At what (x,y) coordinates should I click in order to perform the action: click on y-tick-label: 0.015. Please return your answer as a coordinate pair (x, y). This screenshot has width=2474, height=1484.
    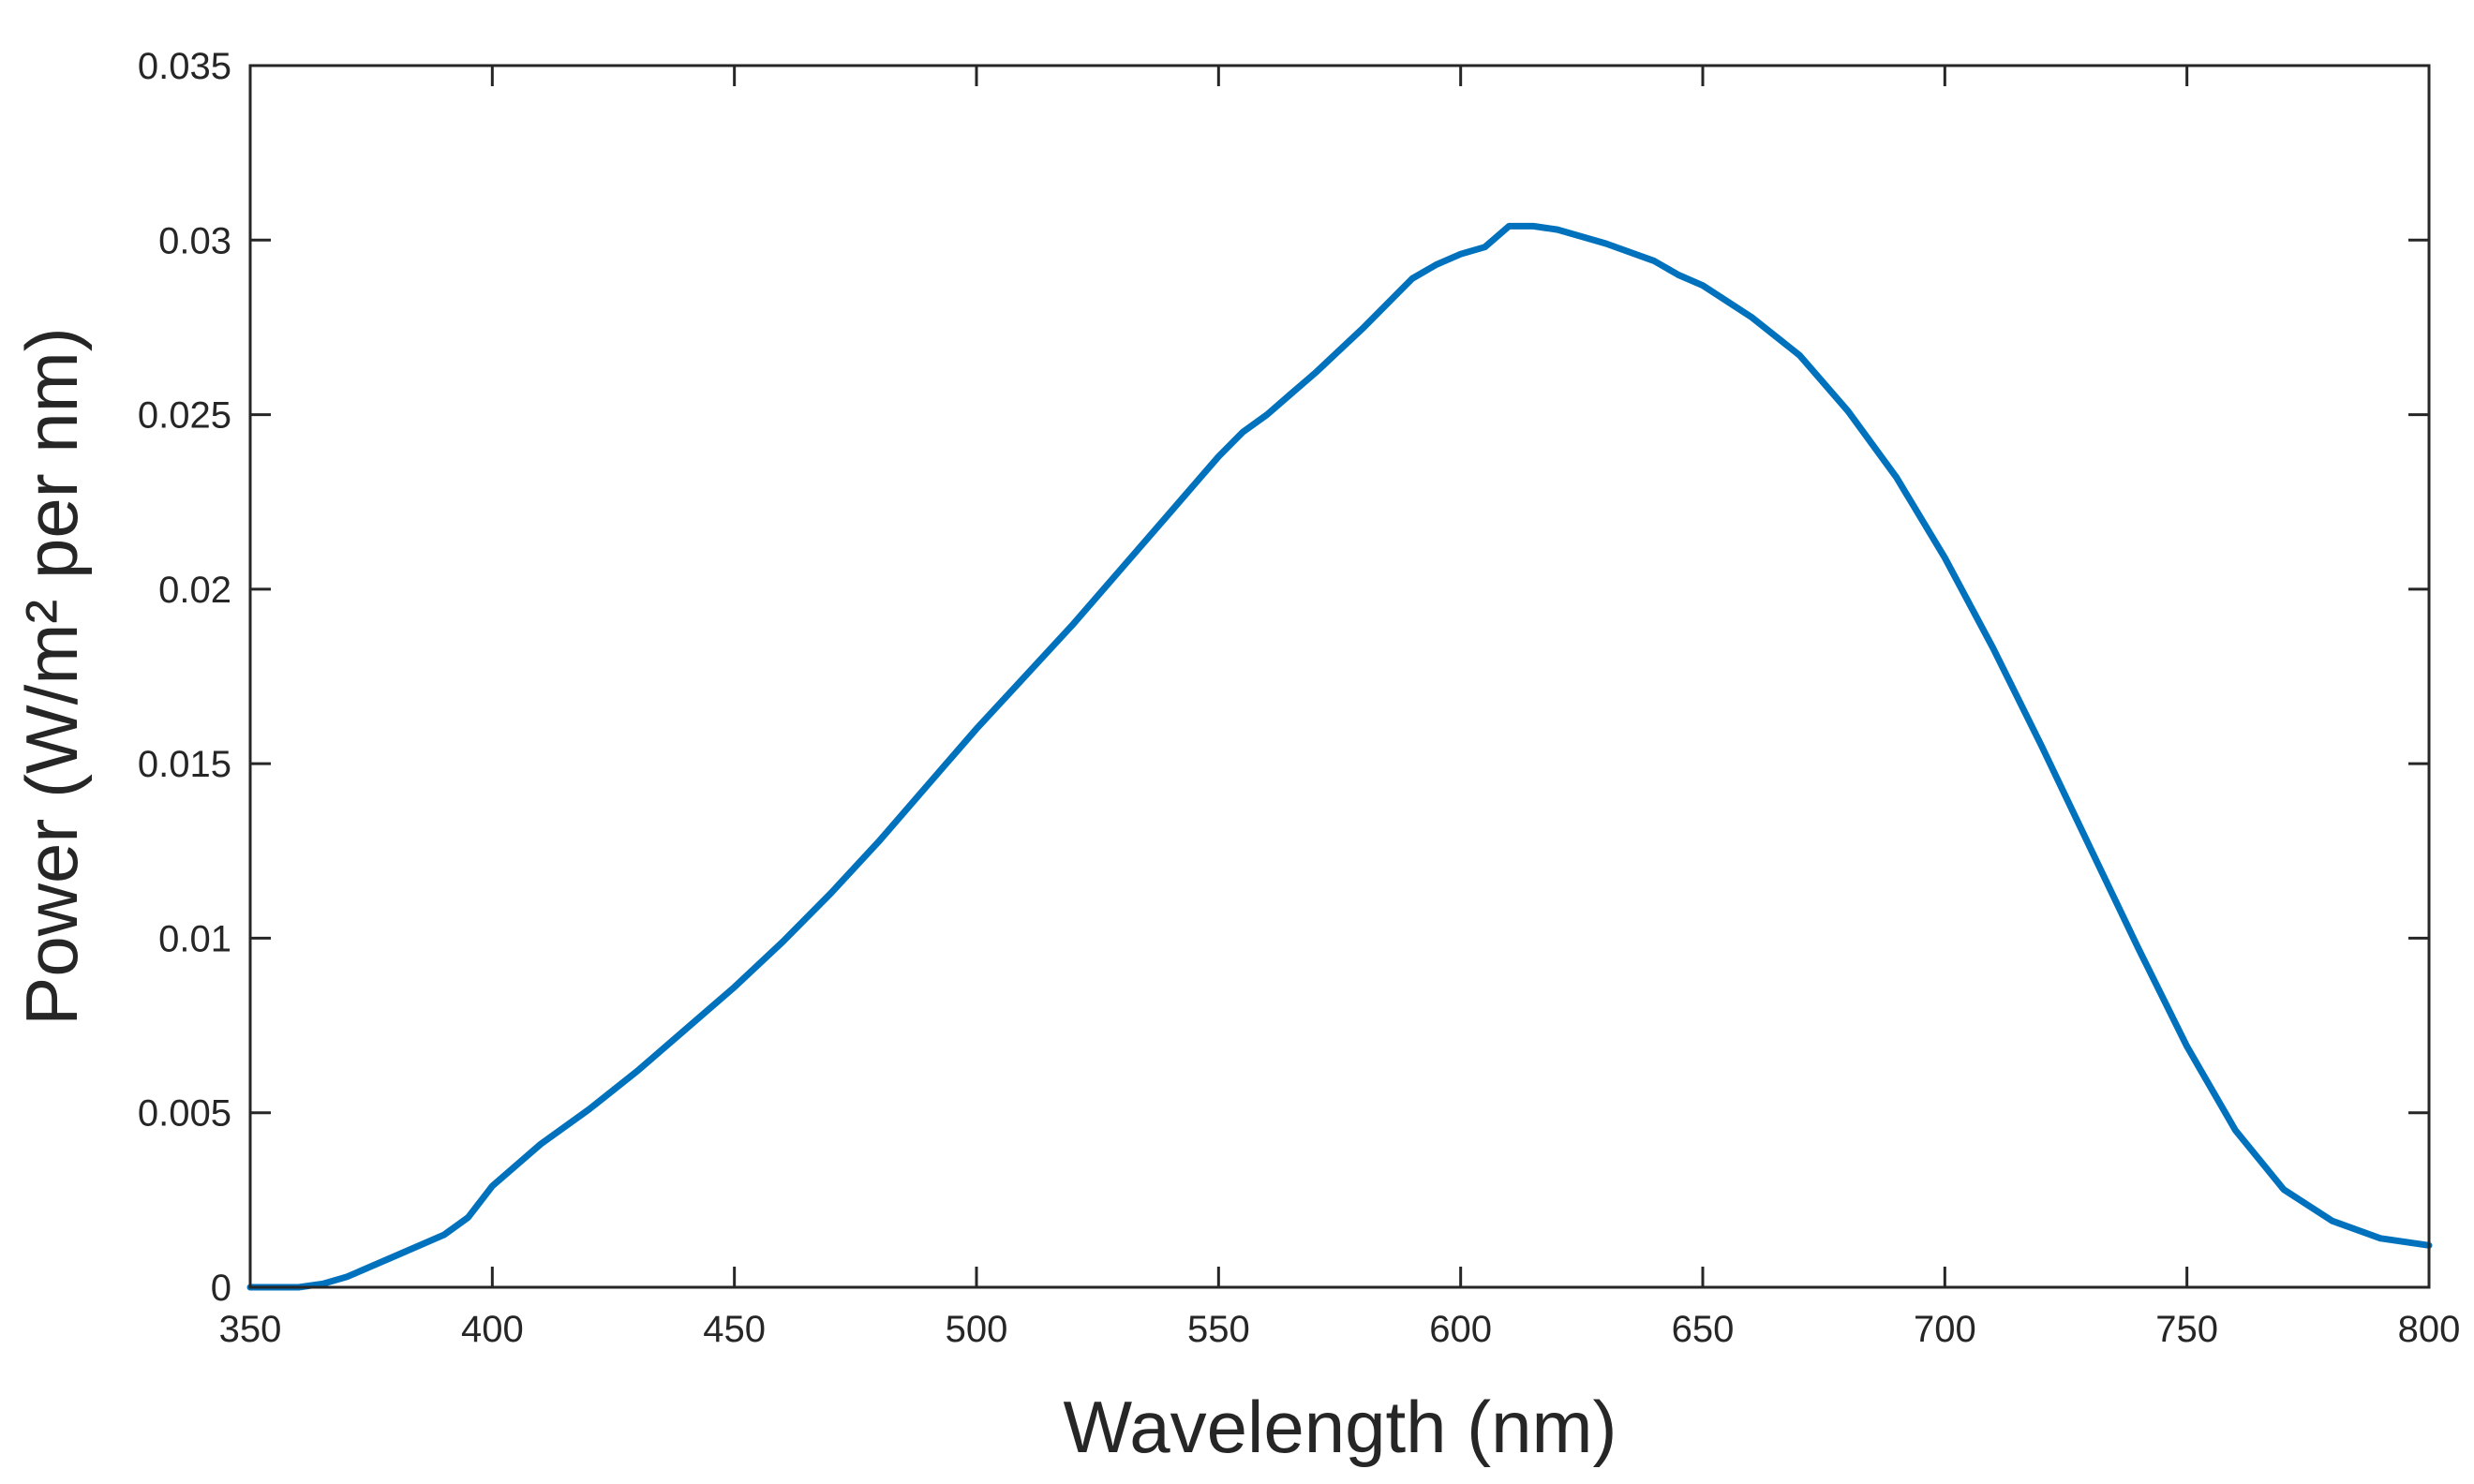
    Looking at the image, I should click on (185, 764).